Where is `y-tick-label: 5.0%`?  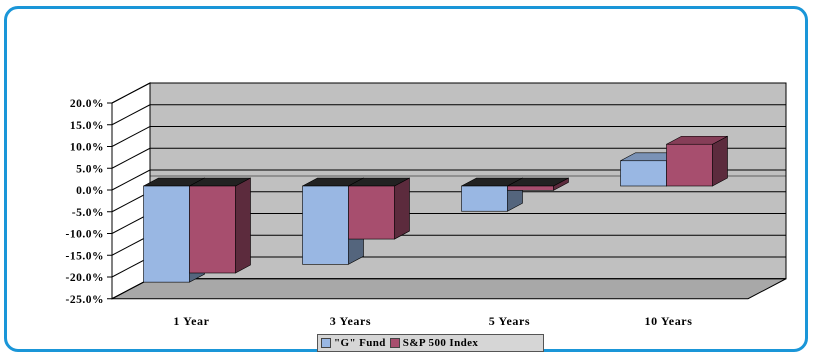 y-tick-label: 5.0% is located at coordinates (90, 169).